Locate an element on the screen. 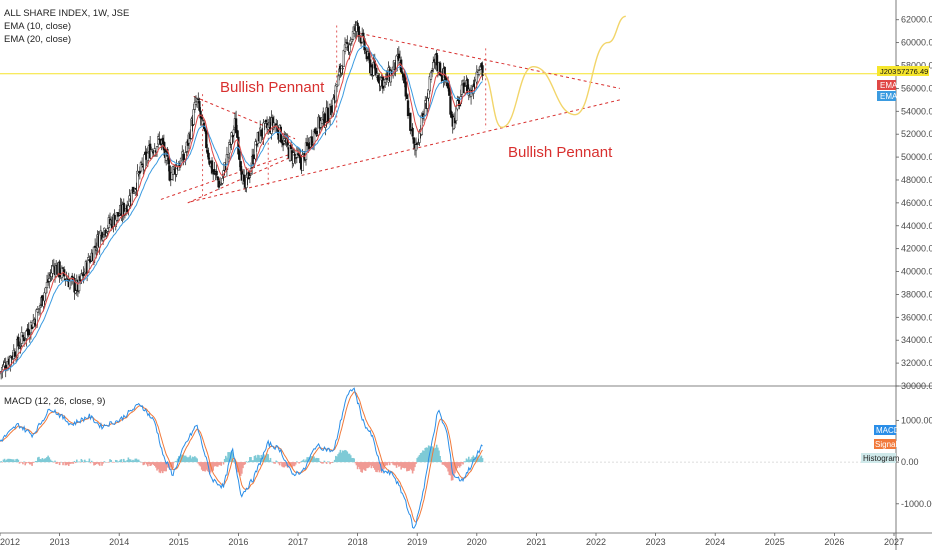 The width and height of the screenshot is (932, 550). time-tick-label: 2020 is located at coordinates (477, 542).